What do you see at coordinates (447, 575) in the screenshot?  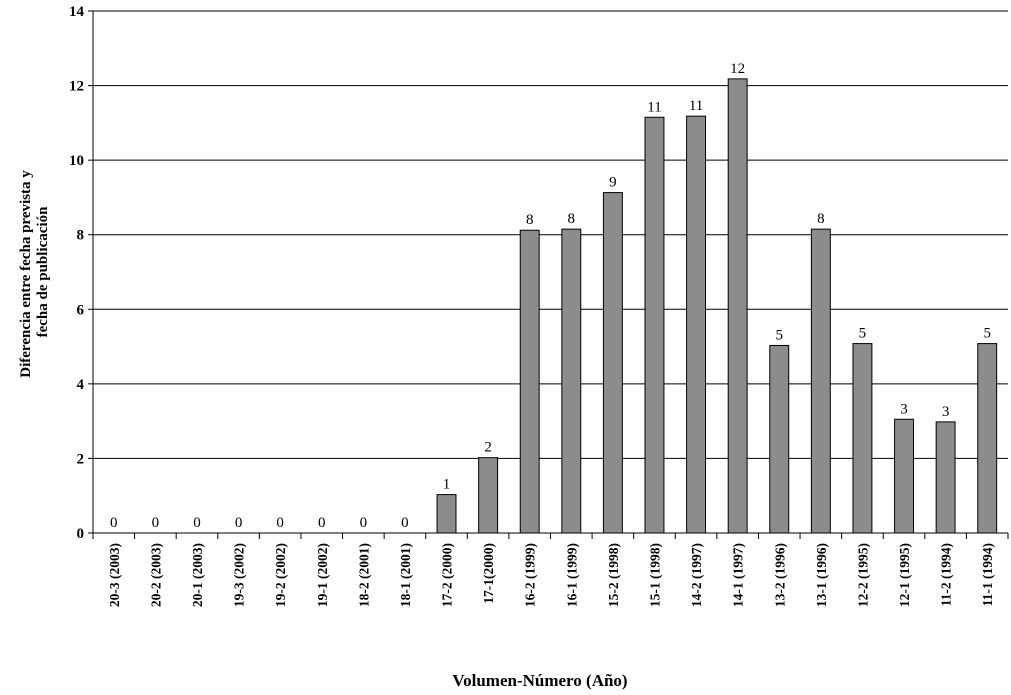 I see `x-category-label: 17-2 (2000)` at bounding box center [447, 575].